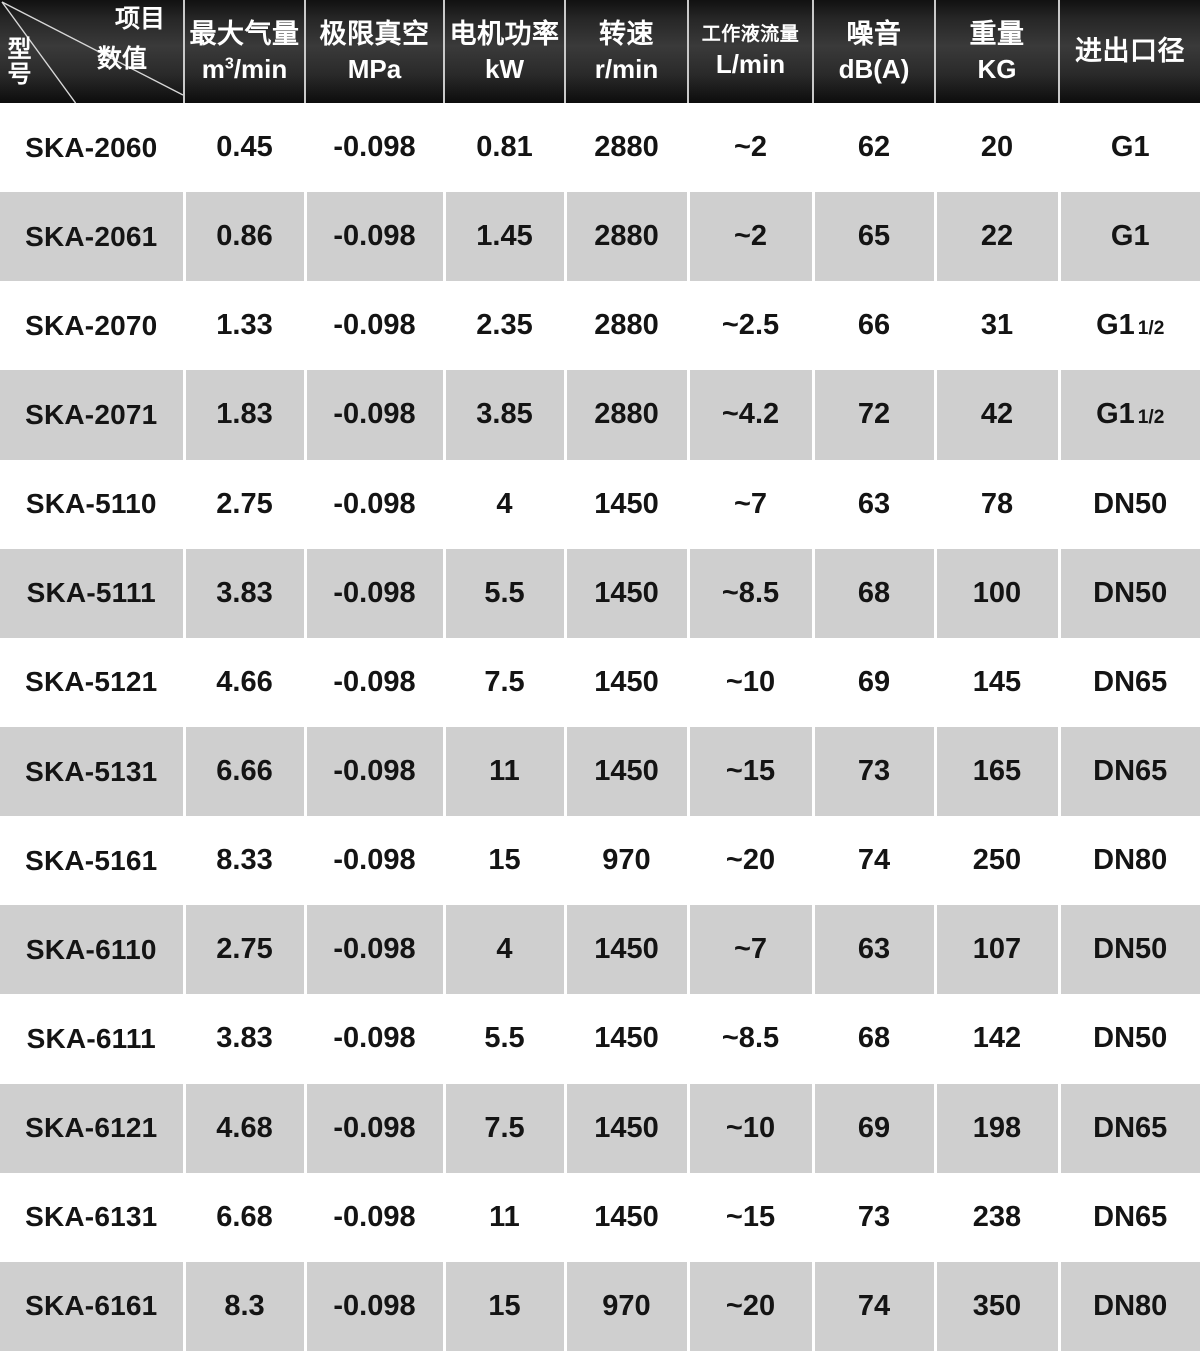  I want to click on cell-model: SKA-5131, so click(93, 771).